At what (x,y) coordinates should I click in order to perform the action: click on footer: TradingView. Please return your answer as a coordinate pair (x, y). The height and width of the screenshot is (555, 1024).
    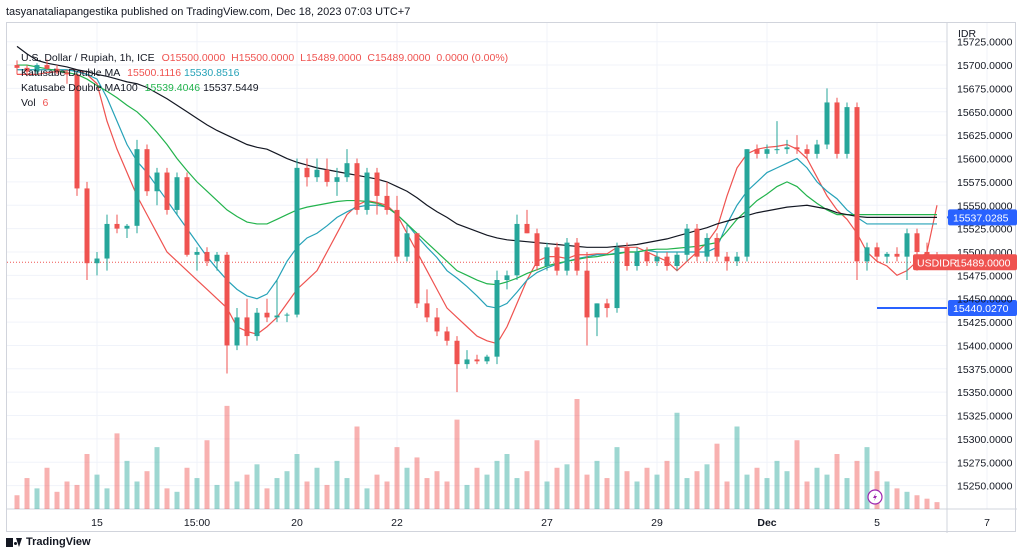
    Looking at the image, I should click on (48, 542).